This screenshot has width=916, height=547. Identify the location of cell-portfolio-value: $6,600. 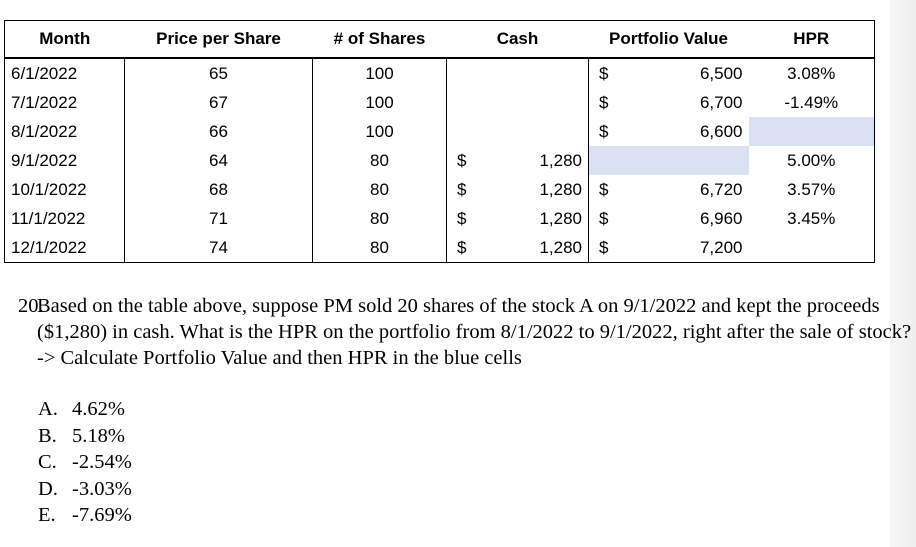
(668, 131).